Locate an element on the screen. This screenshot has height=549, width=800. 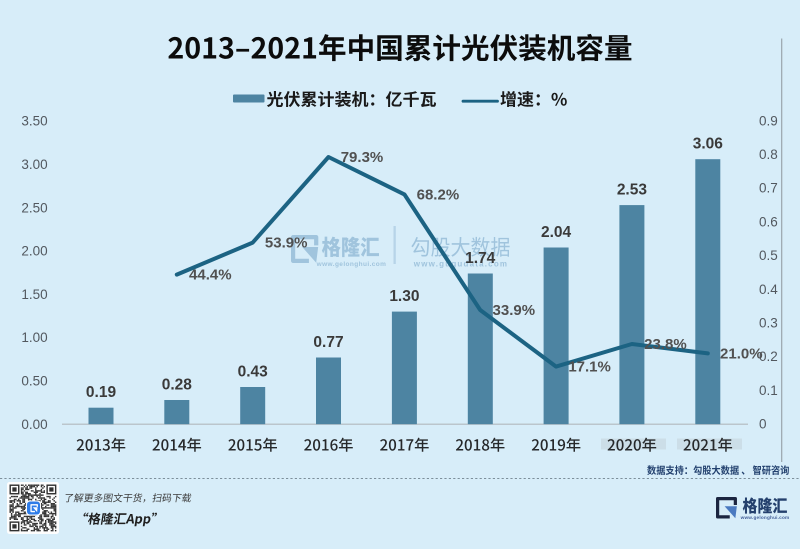
svg-text: 68.2% is located at coordinates (438, 194).